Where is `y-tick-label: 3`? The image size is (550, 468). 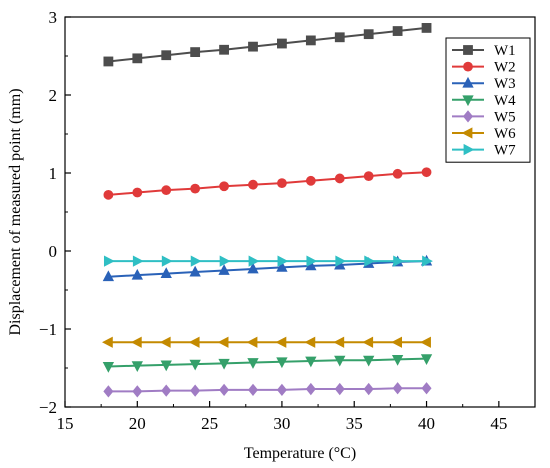
y-tick-label: 3 is located at coordinates (53, 17).